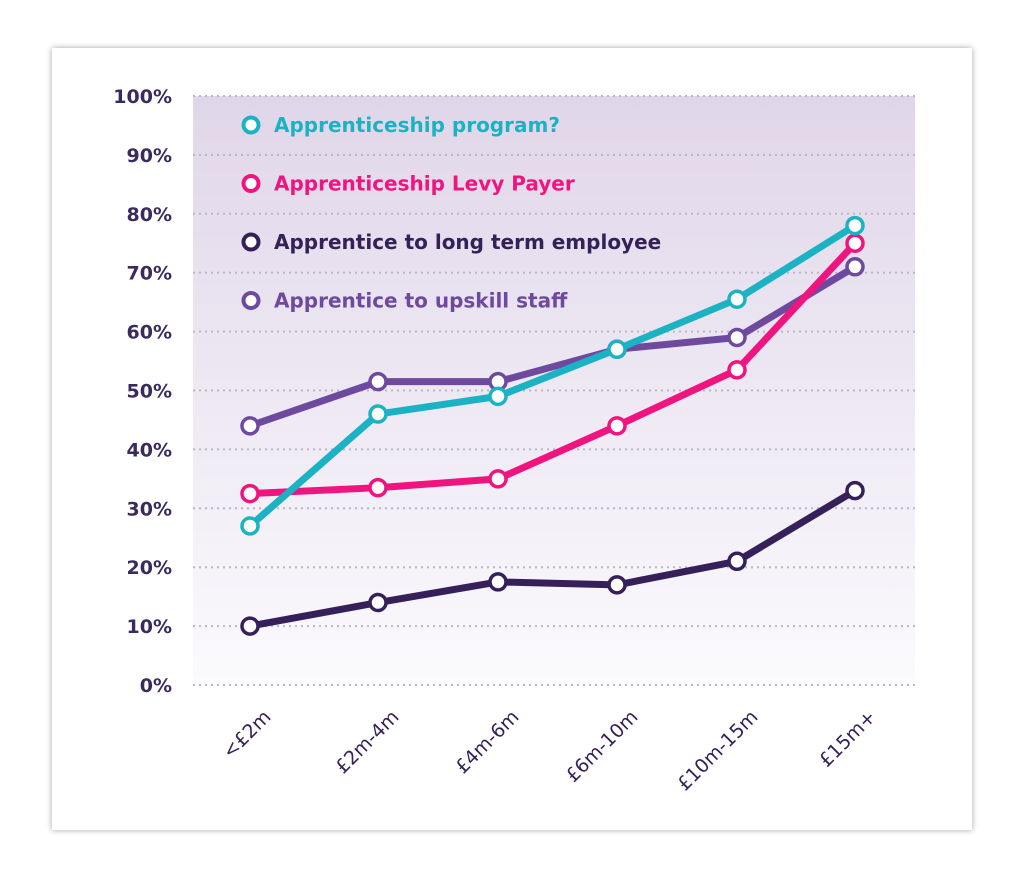 This screenshot has height=878, width=1024. I want to click on y-tick-label: 90%, so click(149, 156).